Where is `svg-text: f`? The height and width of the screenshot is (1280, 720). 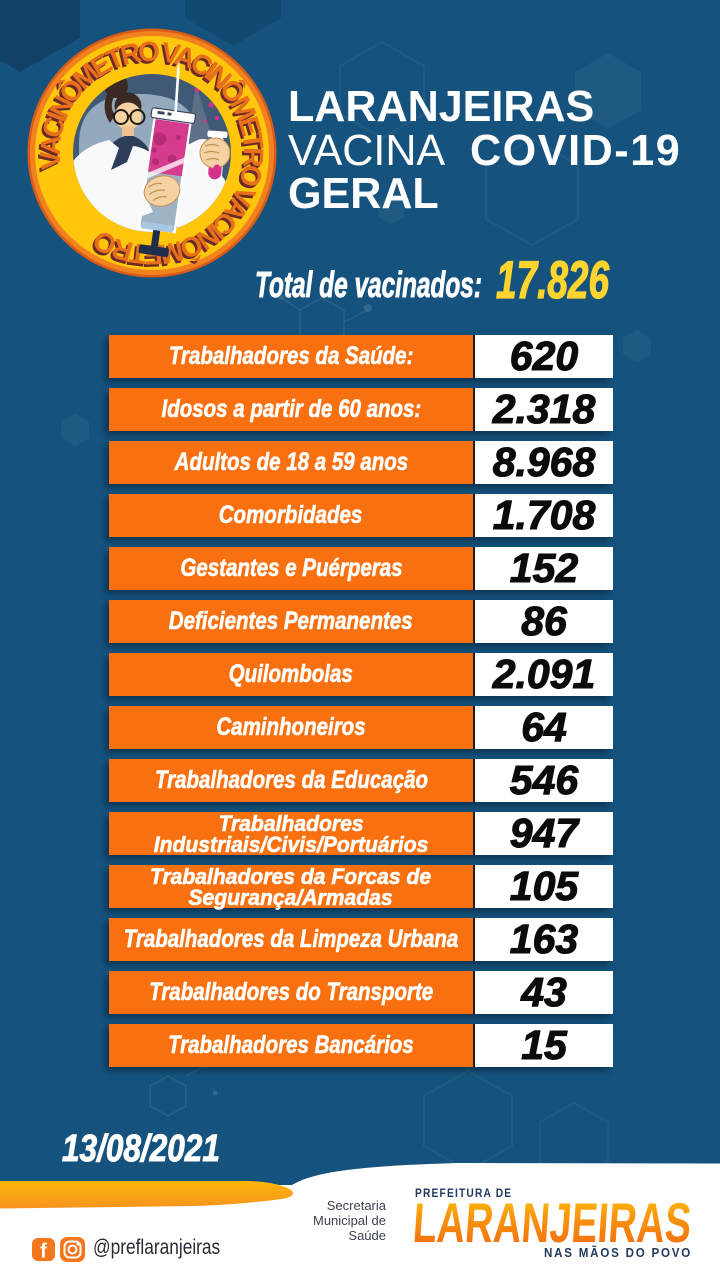
svg-text: f is located at coordinates (43, 1252).